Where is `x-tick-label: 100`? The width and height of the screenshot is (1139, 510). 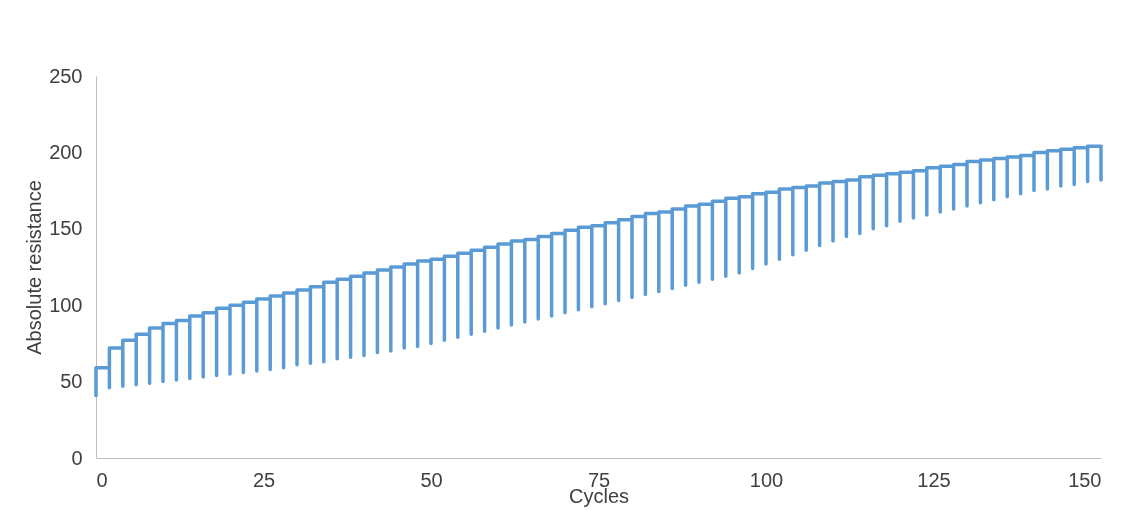 x-tick-label: 100 is located at coordinates (766, 479).